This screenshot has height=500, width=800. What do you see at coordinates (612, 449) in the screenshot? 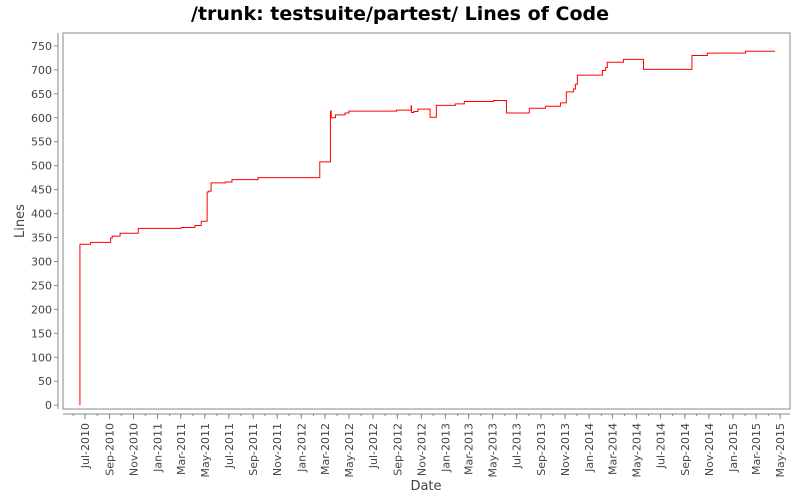
I see `x-tick-label: Mar-2014` at bounding box center [612, 449].